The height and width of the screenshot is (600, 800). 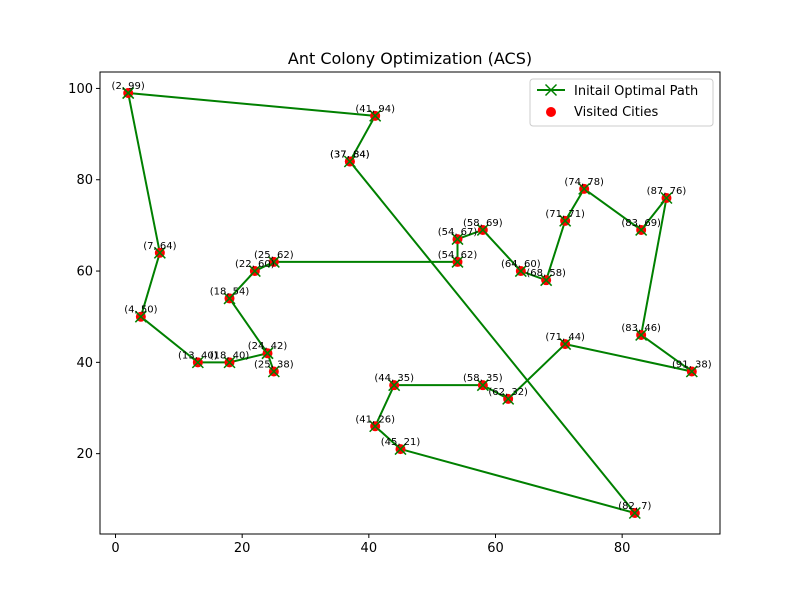 I want to click on legend-dot-marker-icon, so click(x=551, y=112).